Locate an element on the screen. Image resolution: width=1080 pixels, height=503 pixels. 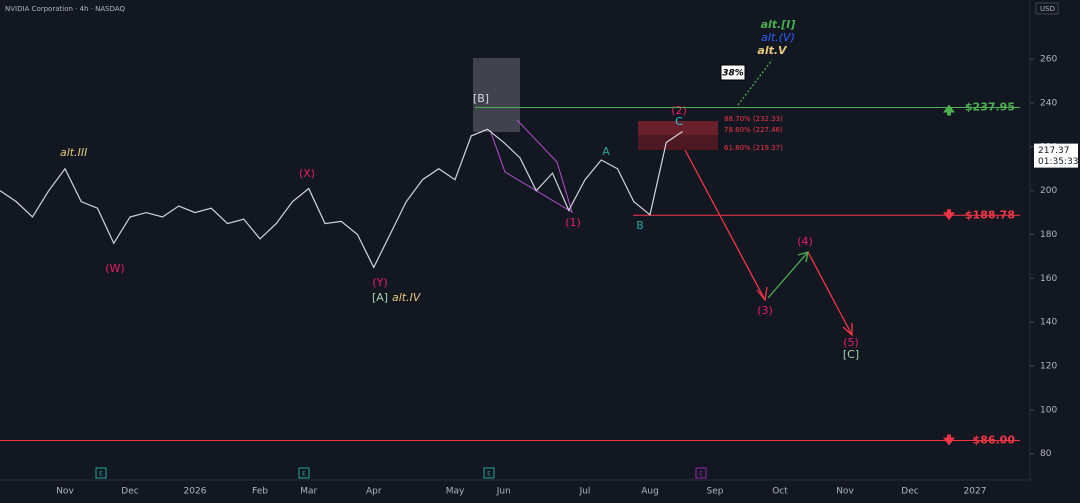
projection is located at coordinates (768, 198).